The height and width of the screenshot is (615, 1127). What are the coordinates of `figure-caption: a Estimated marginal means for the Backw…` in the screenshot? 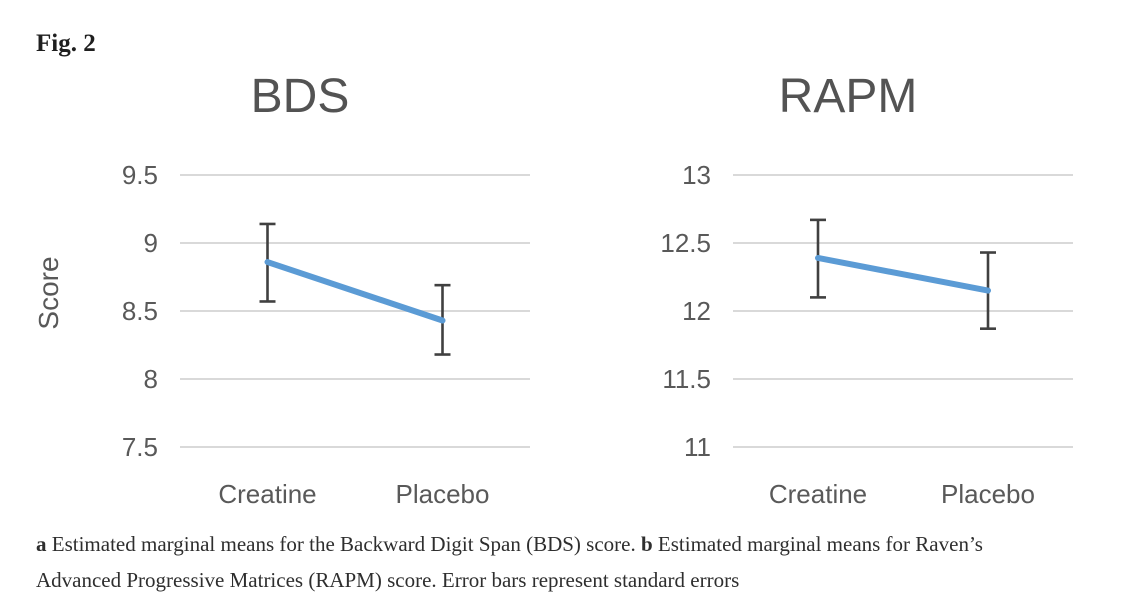 It's located at (541, 562).